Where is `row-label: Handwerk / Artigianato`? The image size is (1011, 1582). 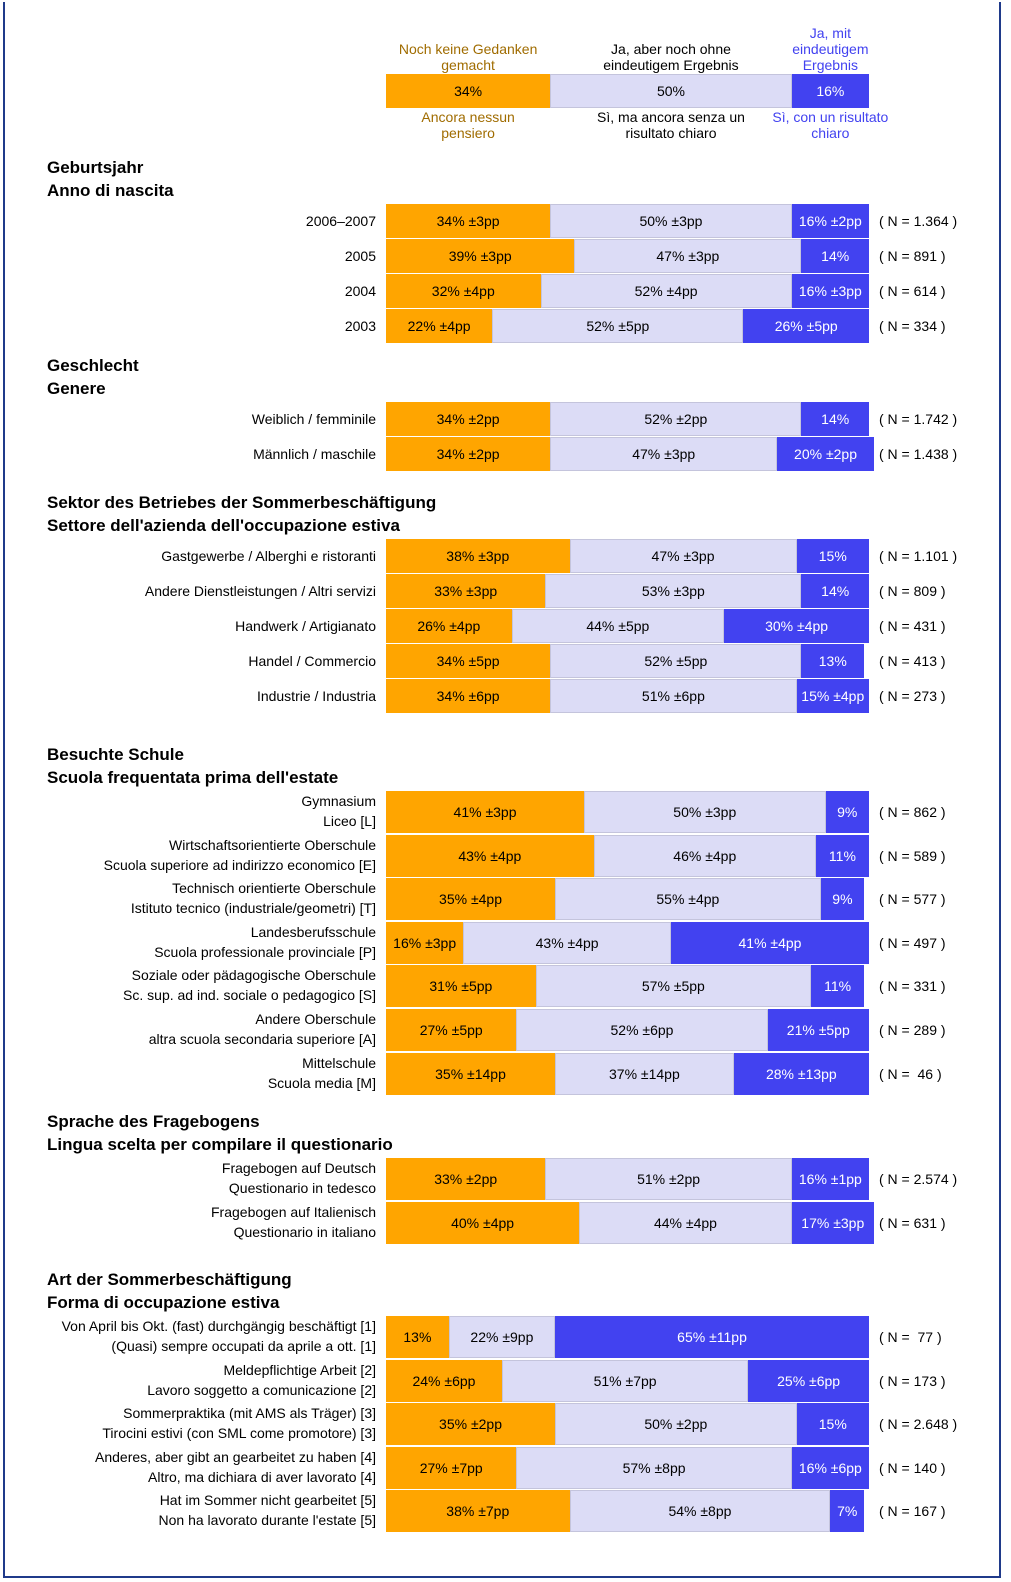 row-label: Handwerk / Artigianato is located at coordinates (305, 626).